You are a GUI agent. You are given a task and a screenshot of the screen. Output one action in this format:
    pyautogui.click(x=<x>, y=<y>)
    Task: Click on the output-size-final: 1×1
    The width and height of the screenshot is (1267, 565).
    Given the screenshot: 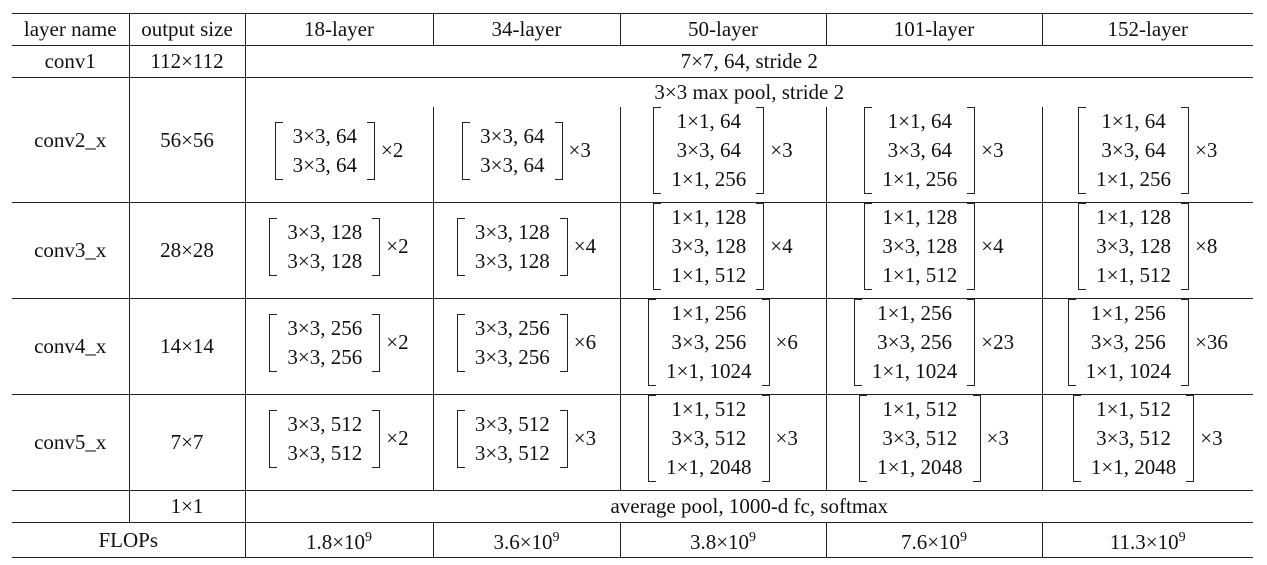 What is the action you would take?
    pyautogui.click(x=187, y=506)
    